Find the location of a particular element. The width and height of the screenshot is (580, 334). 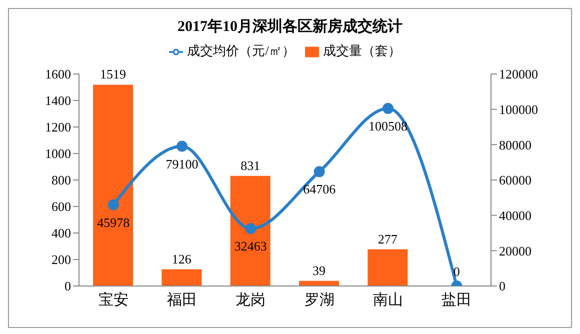

y2-tick-label: 80000 is located at coordinates (515, 144).